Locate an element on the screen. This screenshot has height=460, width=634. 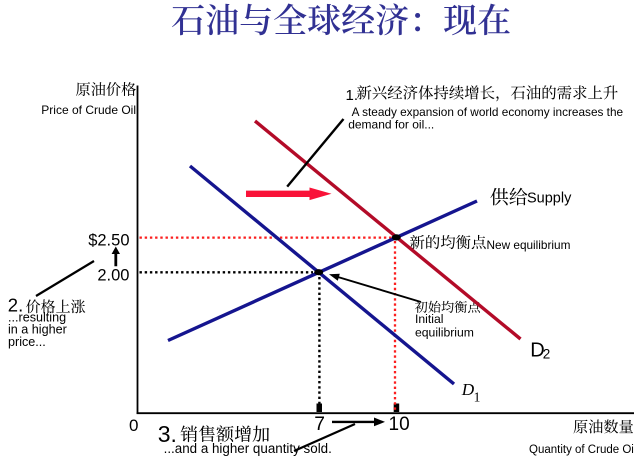
svg-text: ...resulting is located at coordinates (37, 318).